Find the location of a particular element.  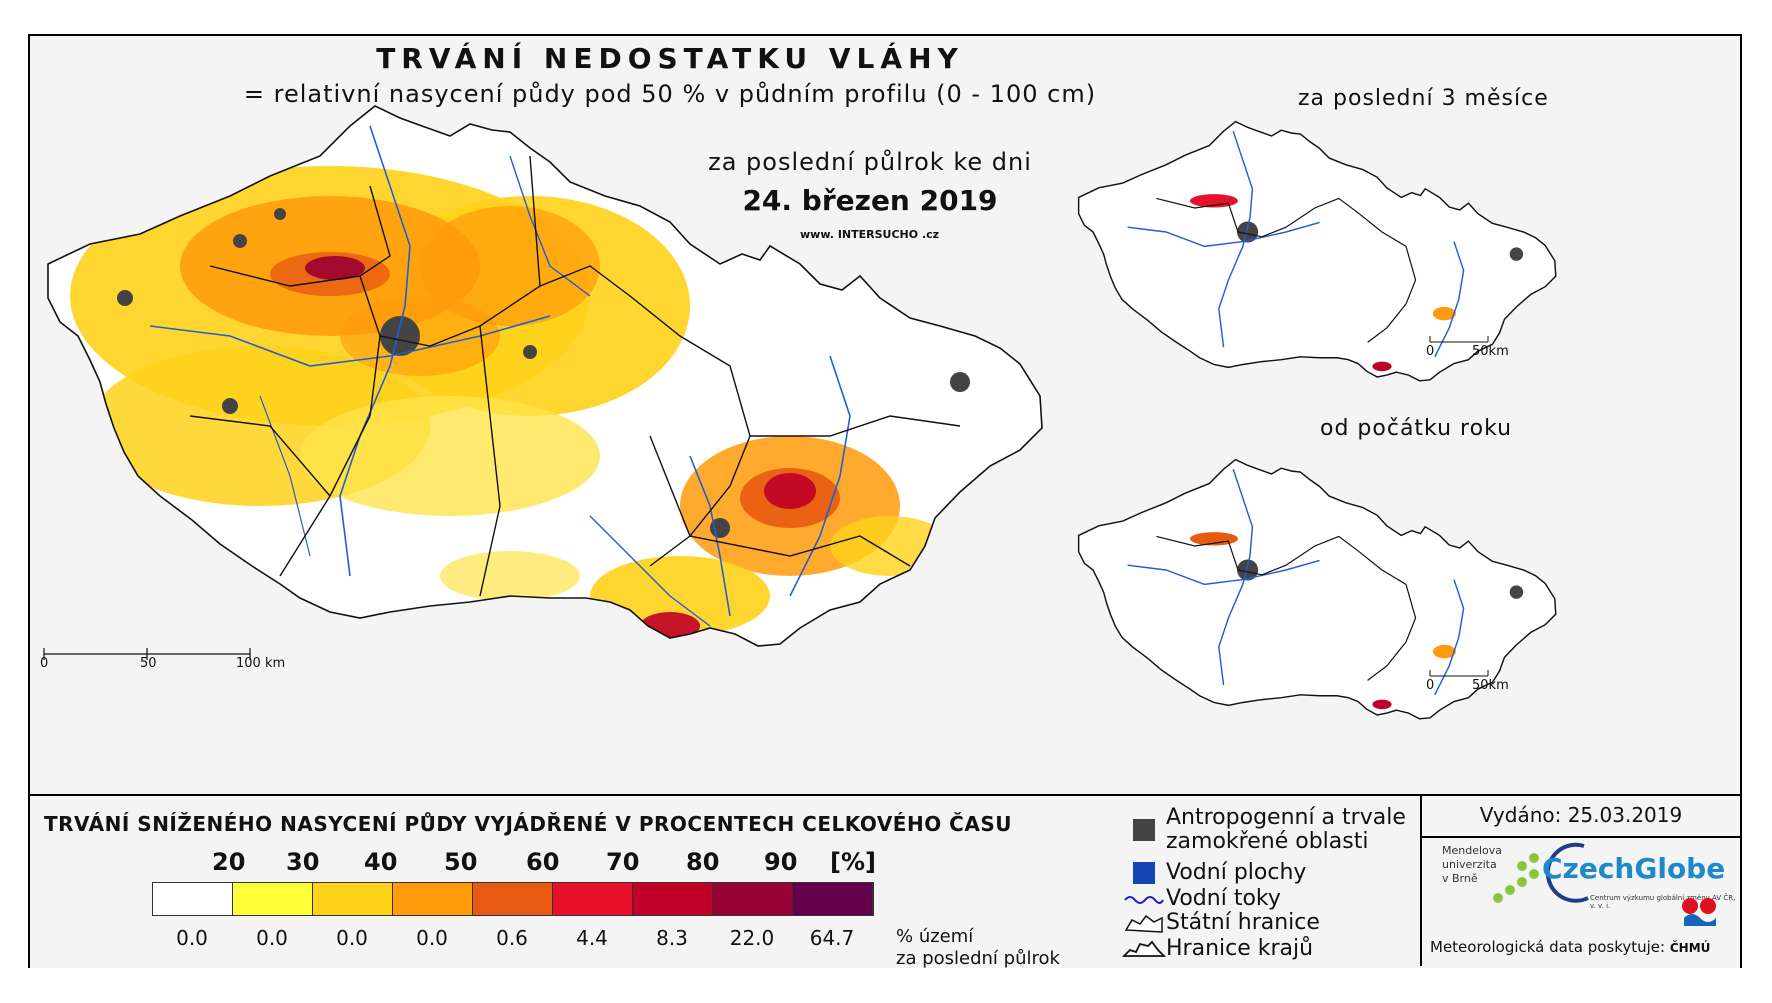

class-break-40: 40 is located at coordinates (381, 862).